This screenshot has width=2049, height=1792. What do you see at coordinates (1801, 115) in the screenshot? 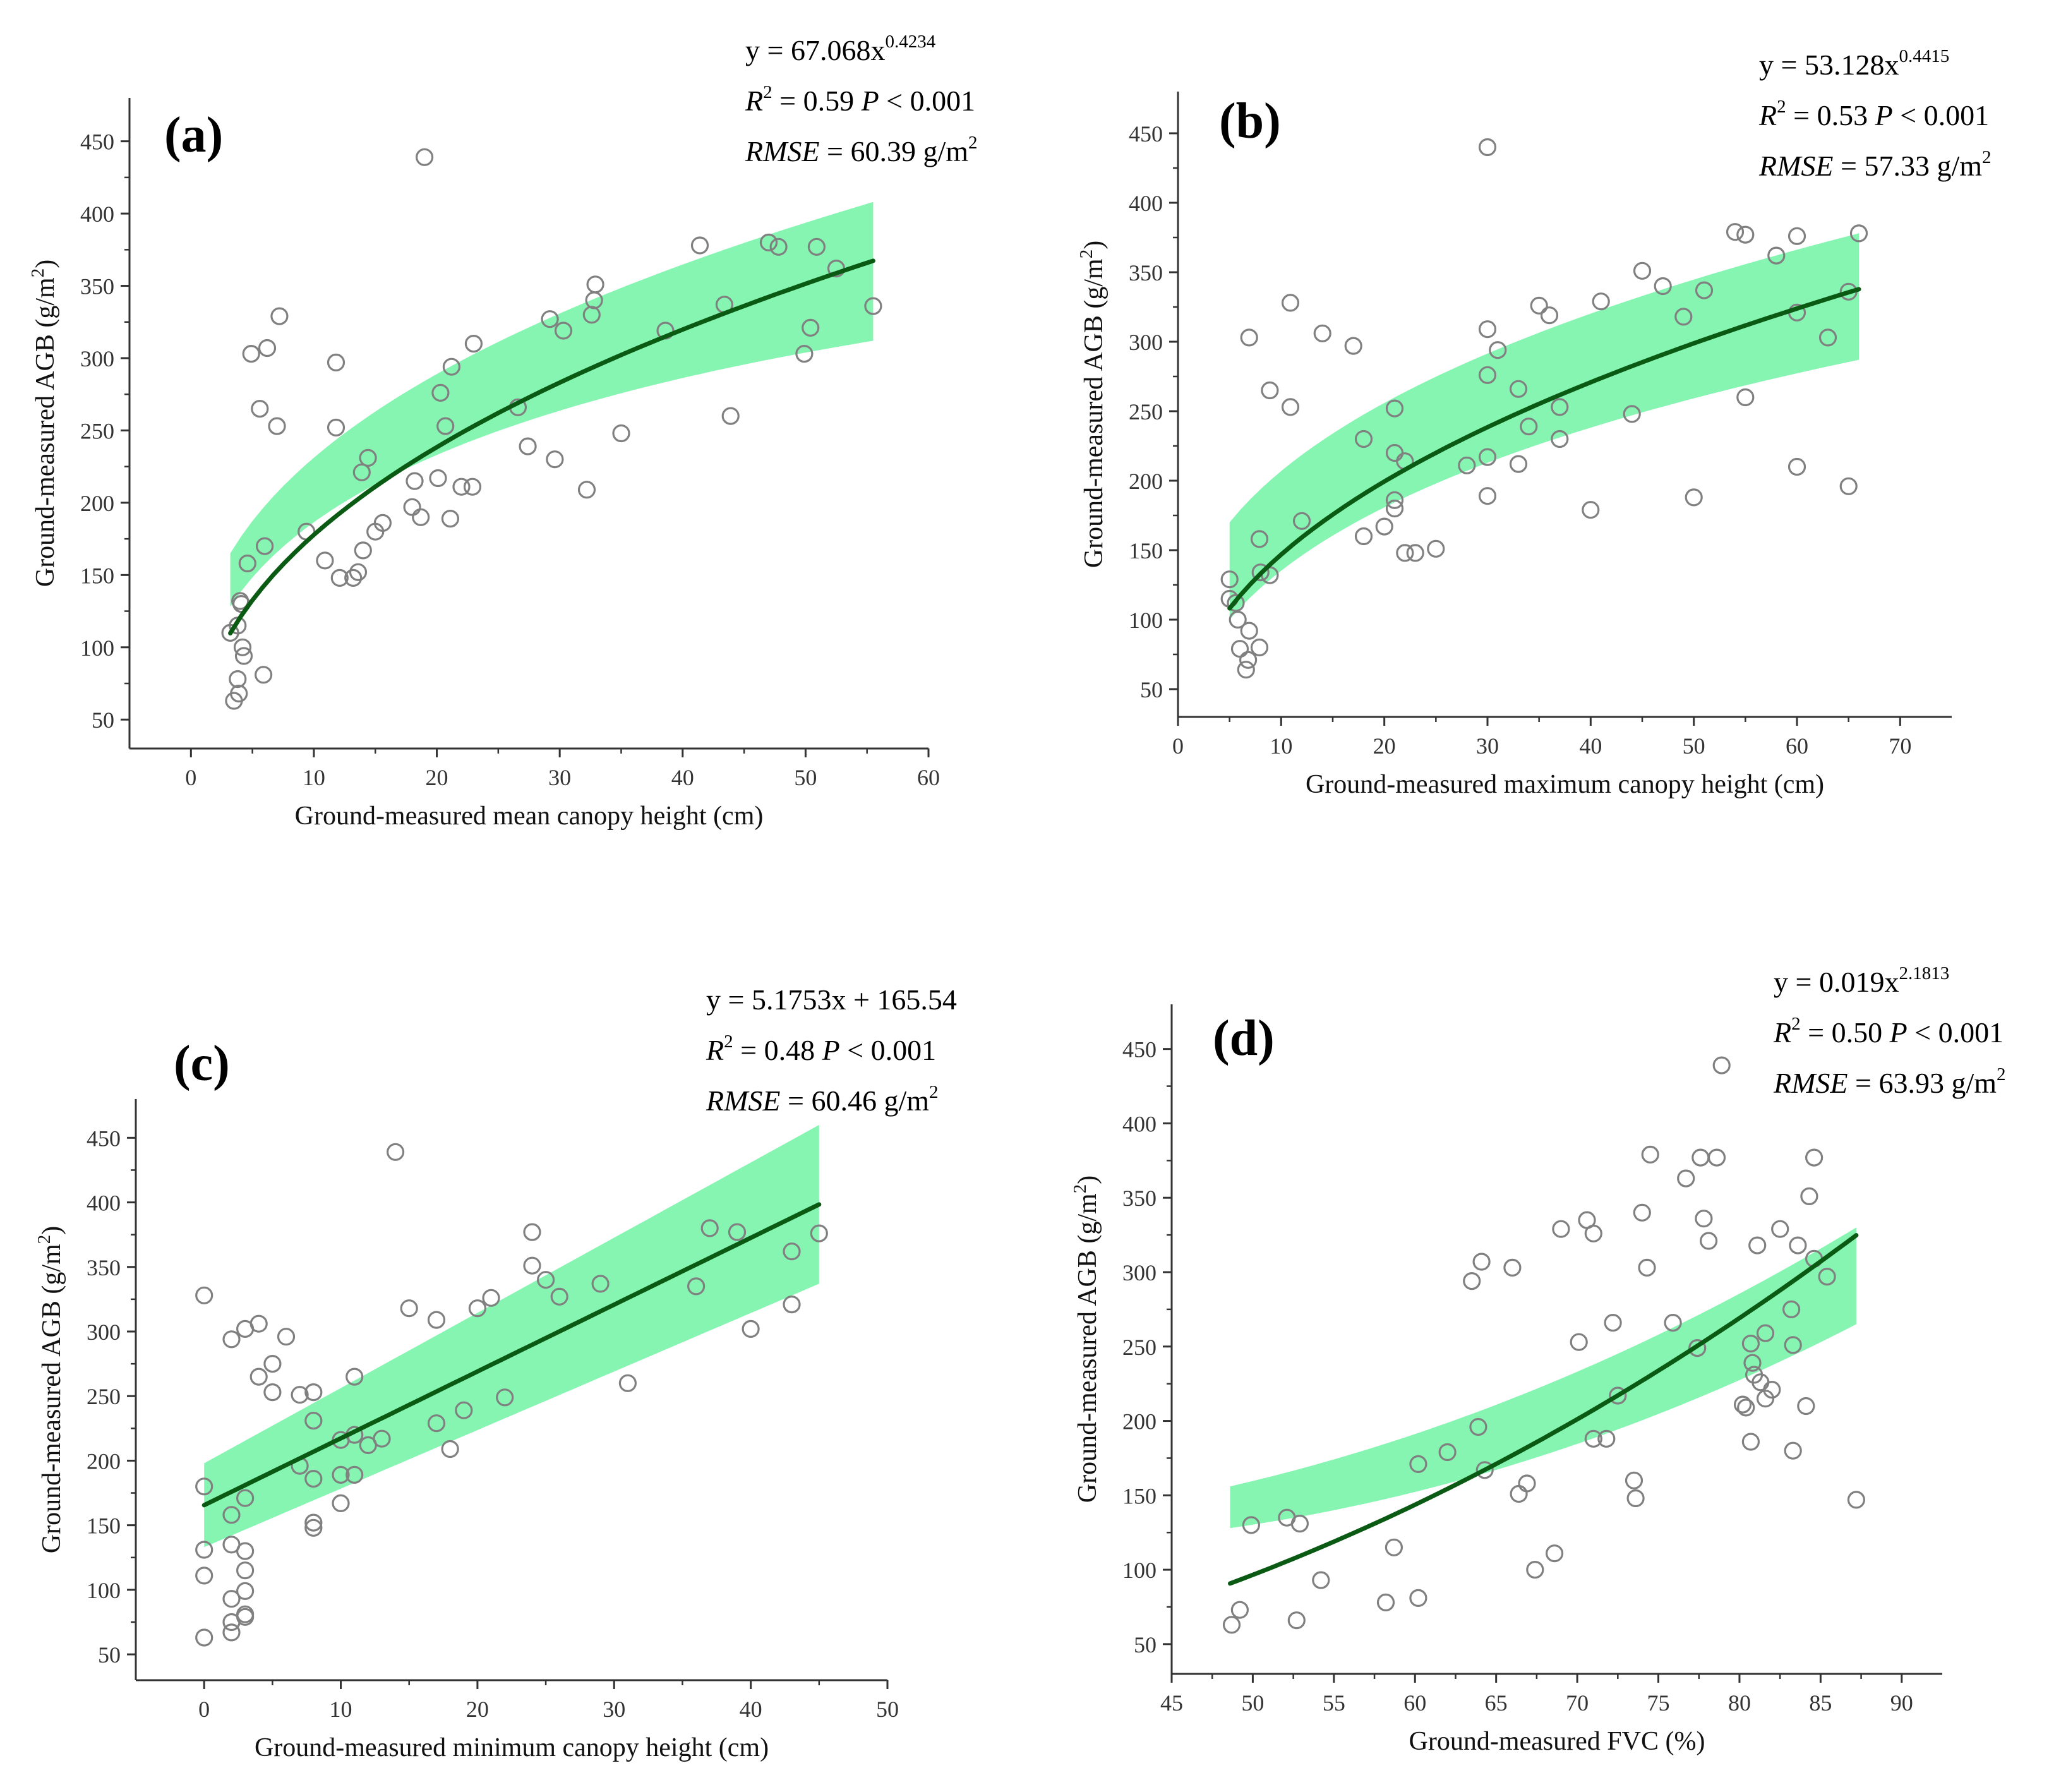
I see `r-equals: =` at bounding box center [1801, 115].